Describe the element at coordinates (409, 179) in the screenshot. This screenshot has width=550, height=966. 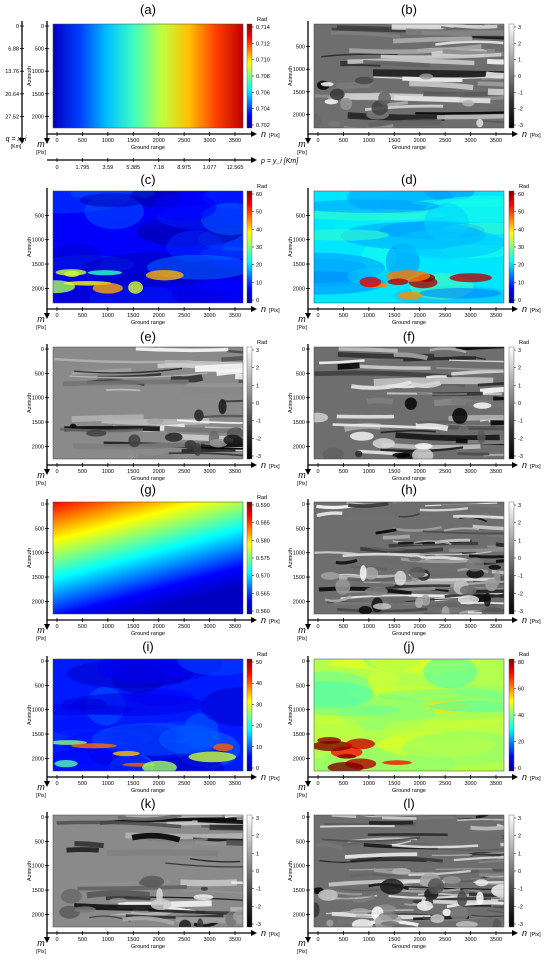
I see `panel-label: (d)` at that location.